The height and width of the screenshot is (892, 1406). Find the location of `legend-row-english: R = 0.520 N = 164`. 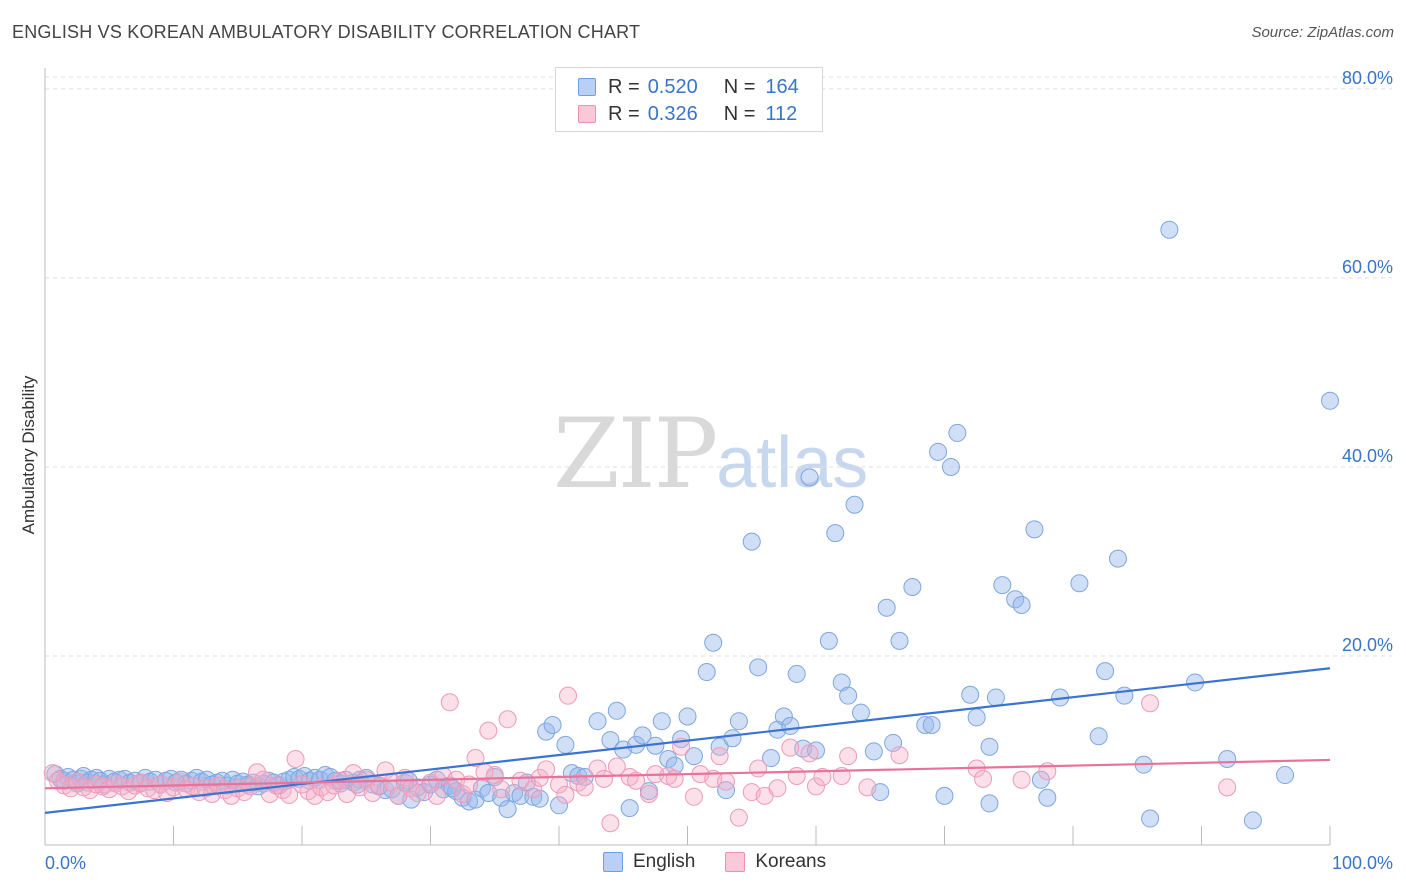

legend-row-english: R = 0.520 N = 164 is located at coordinates (688, 87).